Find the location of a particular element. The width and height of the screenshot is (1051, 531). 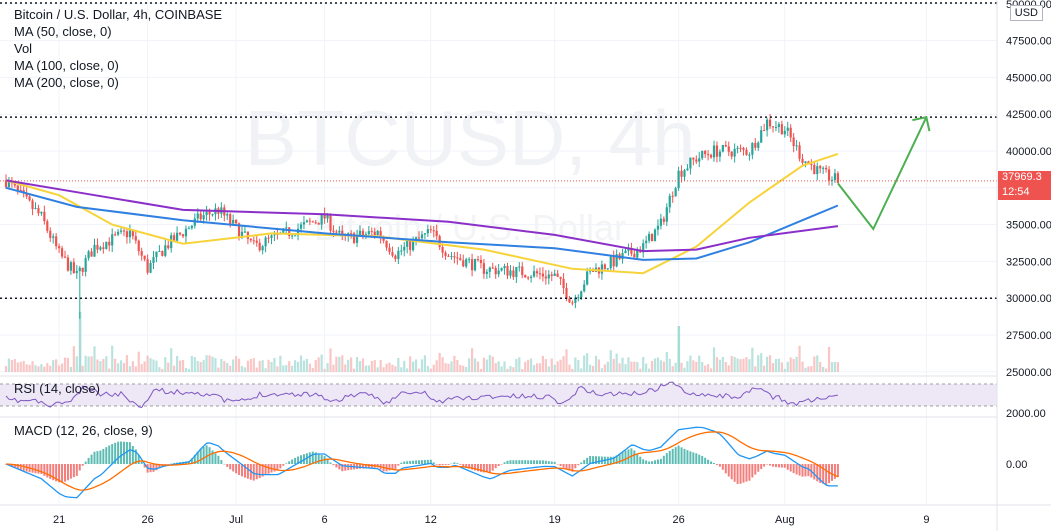

price-label: 40000.00 is located at coordinates (1028, 152).